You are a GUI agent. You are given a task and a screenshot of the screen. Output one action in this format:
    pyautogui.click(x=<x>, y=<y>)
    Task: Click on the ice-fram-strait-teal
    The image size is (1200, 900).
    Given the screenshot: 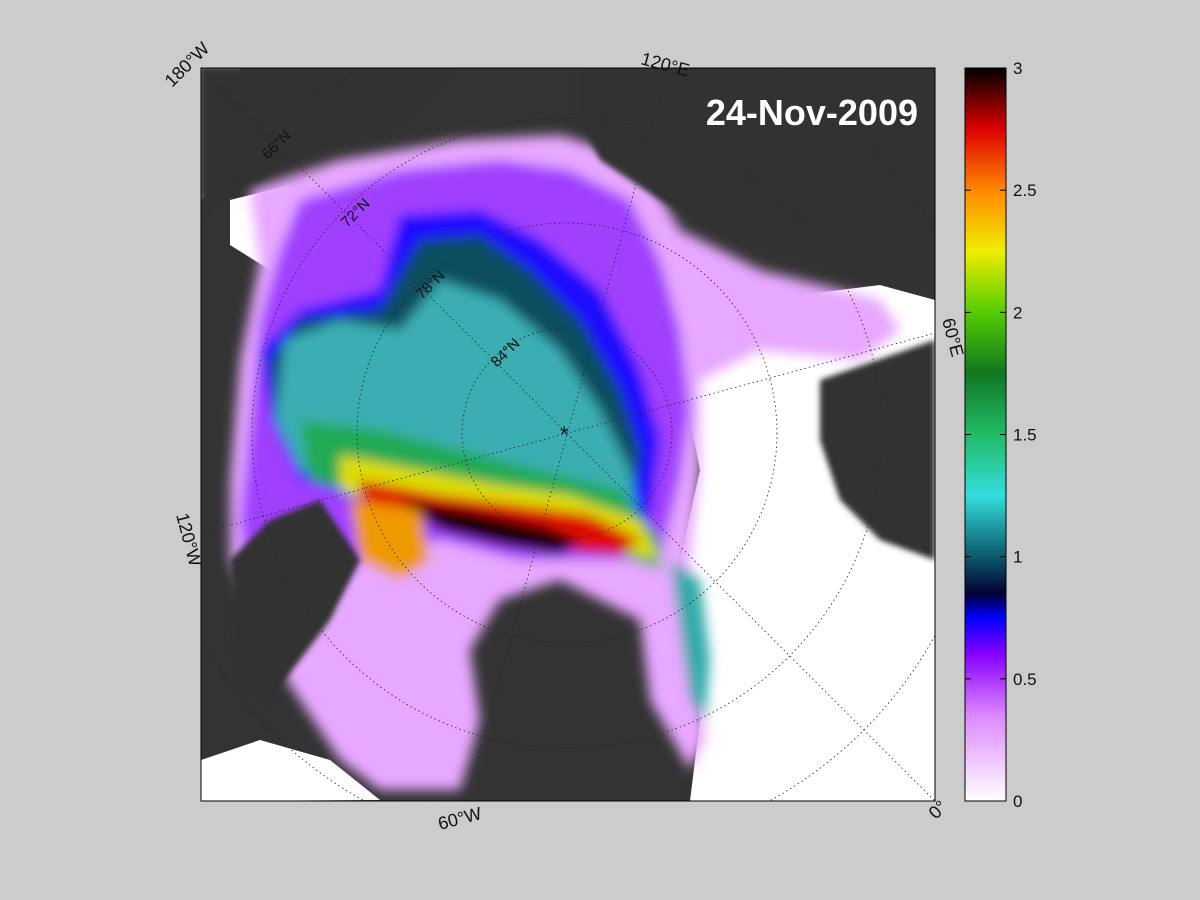 What is the action you would take?
    pyautogui.click(x=690, y=640)
    